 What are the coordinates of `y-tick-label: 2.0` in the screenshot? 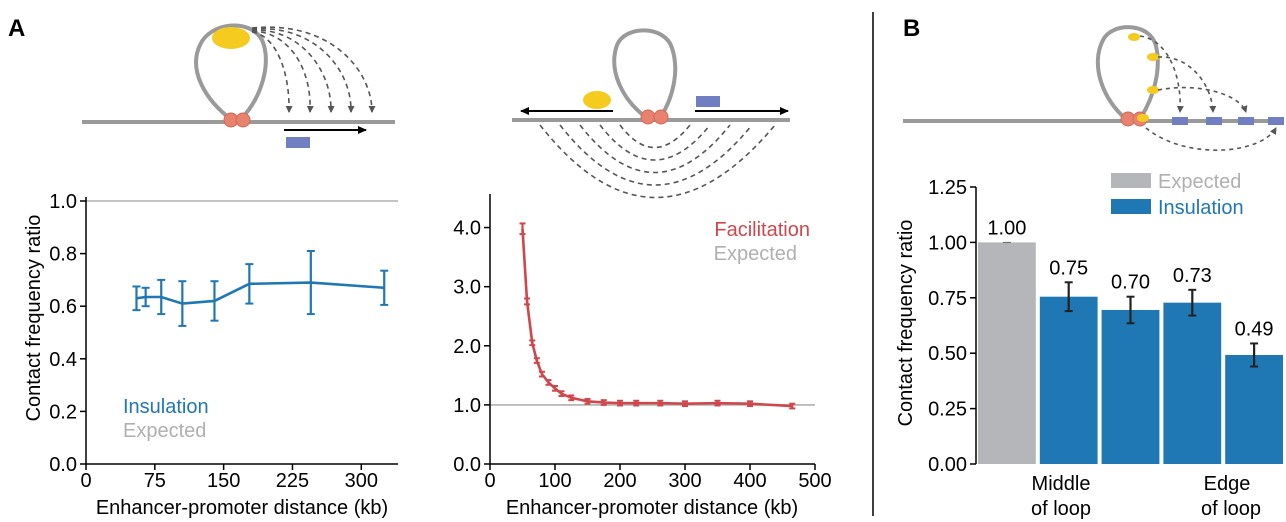 It's located at (467, 347).